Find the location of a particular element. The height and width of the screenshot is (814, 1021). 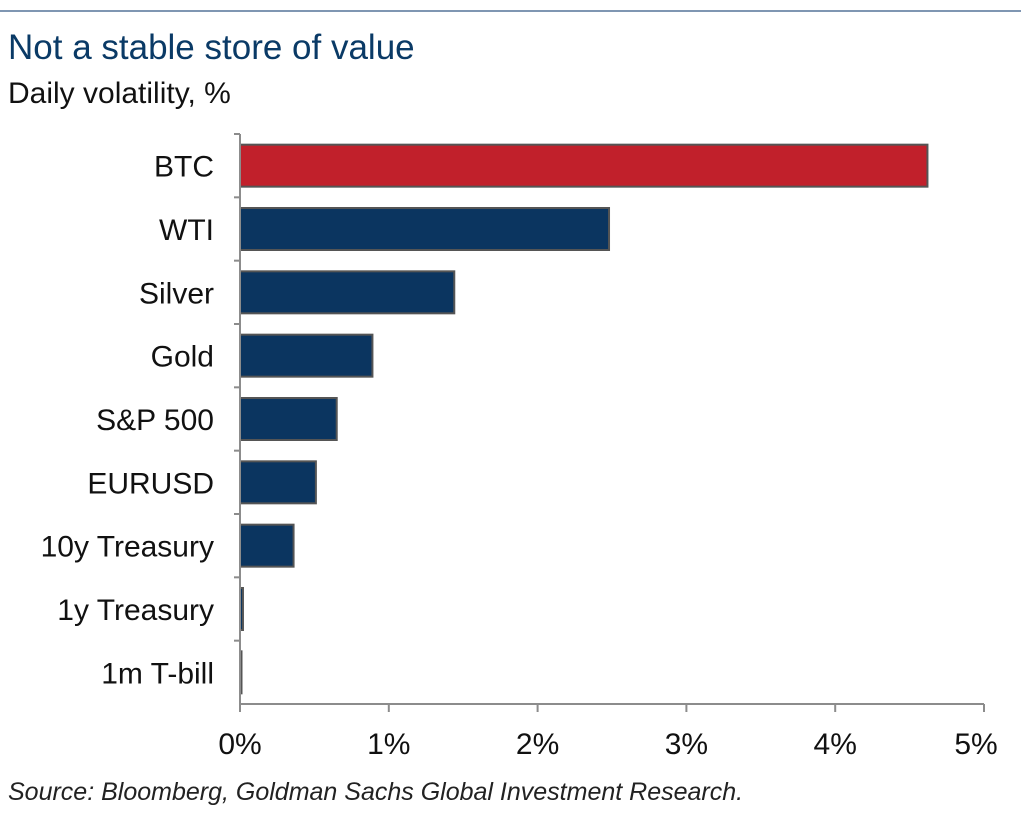

x-tick-label: 3% is located at coordinates (686, 744).